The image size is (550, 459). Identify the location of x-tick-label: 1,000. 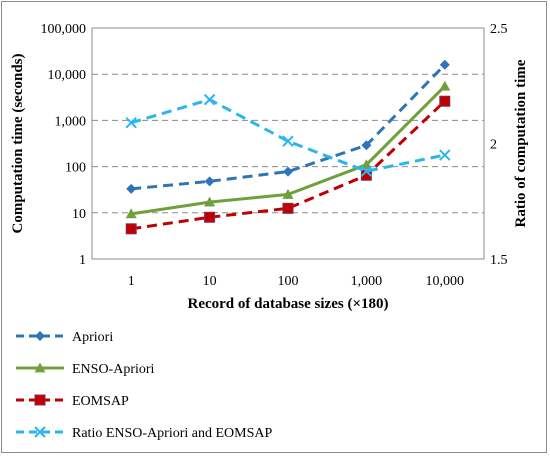
(367, 281).